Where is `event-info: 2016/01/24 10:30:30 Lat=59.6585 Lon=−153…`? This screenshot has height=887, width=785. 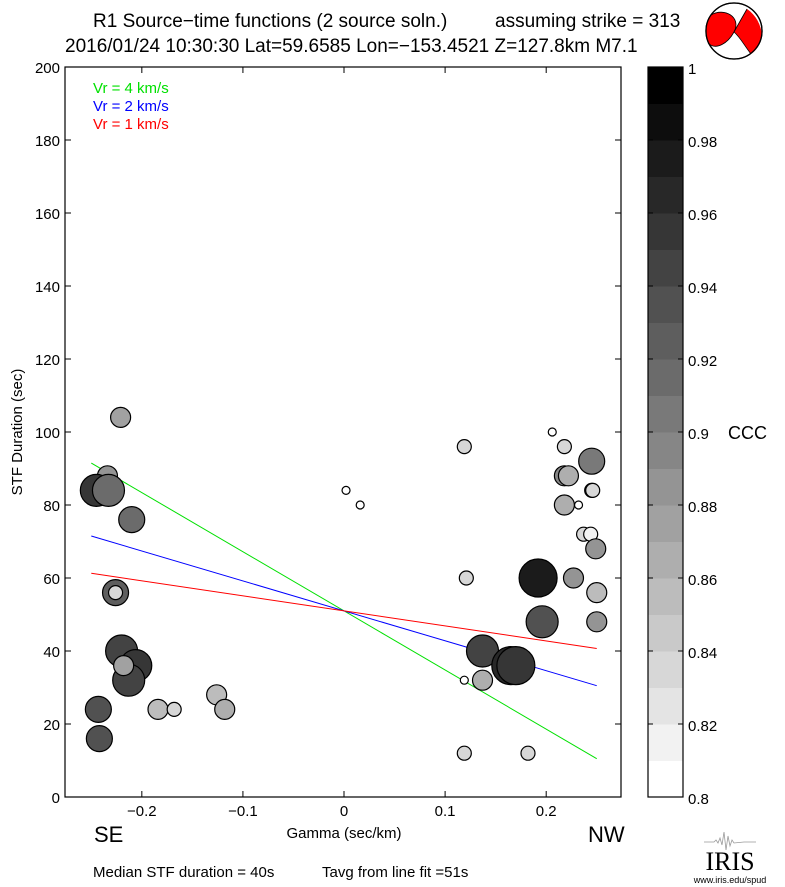
event-info: 2016/01/24 10:30:30 Lat=59.6585 Lon=−153… is located at coordinates (351, 46).